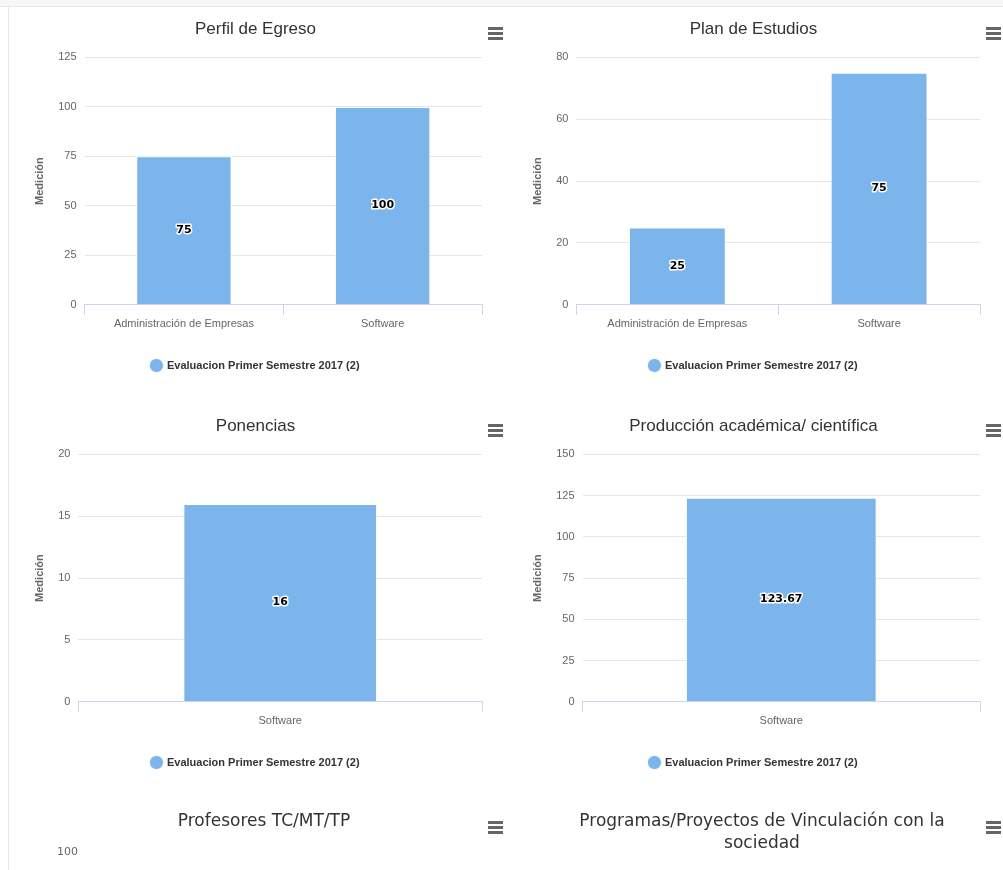 The height and width of the screenshot is (870, 1003). Describe the element at coordinates (64, 515) in the screenshot. I see `y-tick-label: 15` at that location.